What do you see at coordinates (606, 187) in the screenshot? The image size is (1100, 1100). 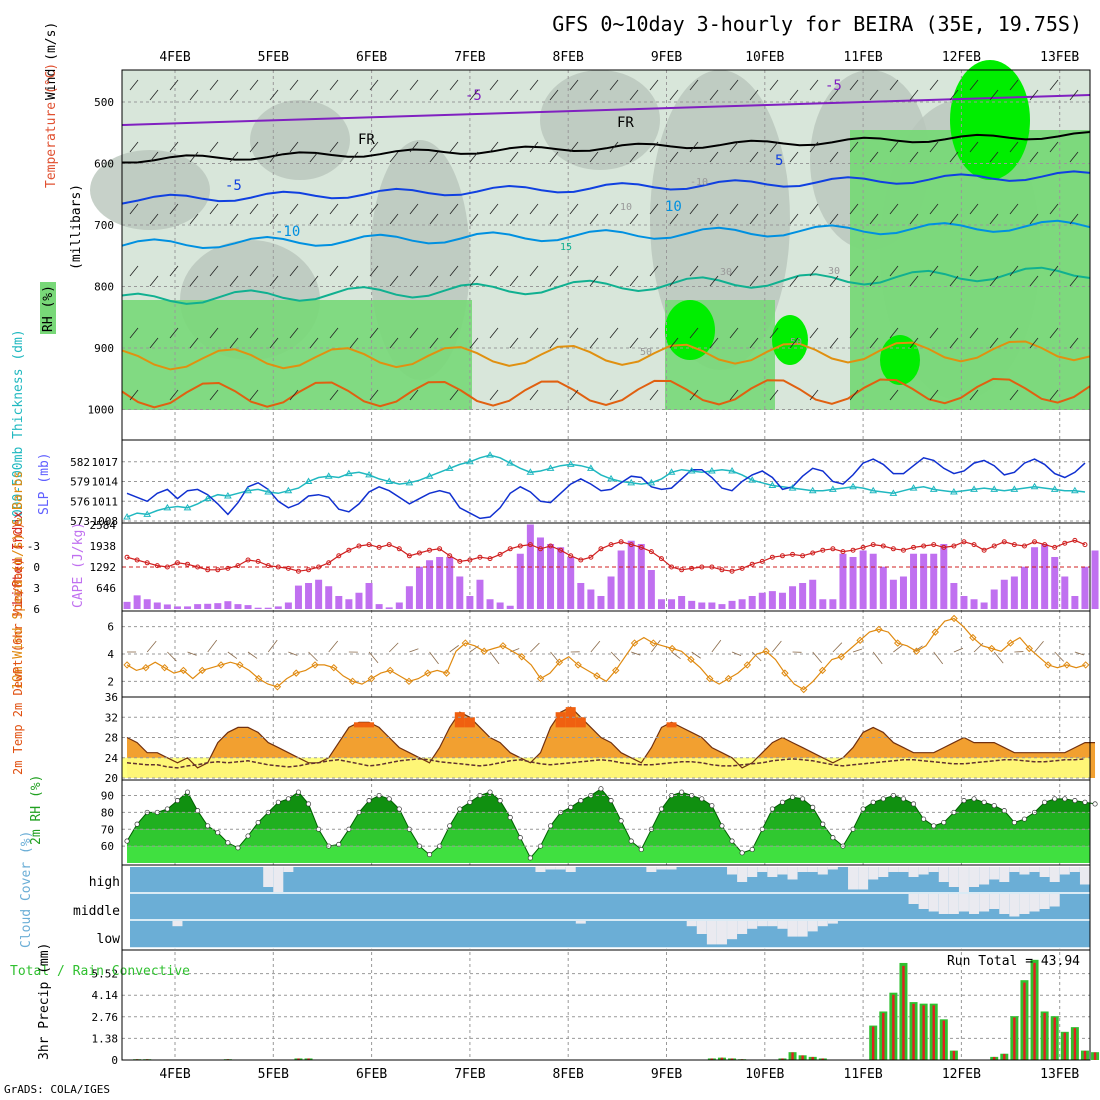 I see `contour-minus5-mid` at bounding box center [606, 187].